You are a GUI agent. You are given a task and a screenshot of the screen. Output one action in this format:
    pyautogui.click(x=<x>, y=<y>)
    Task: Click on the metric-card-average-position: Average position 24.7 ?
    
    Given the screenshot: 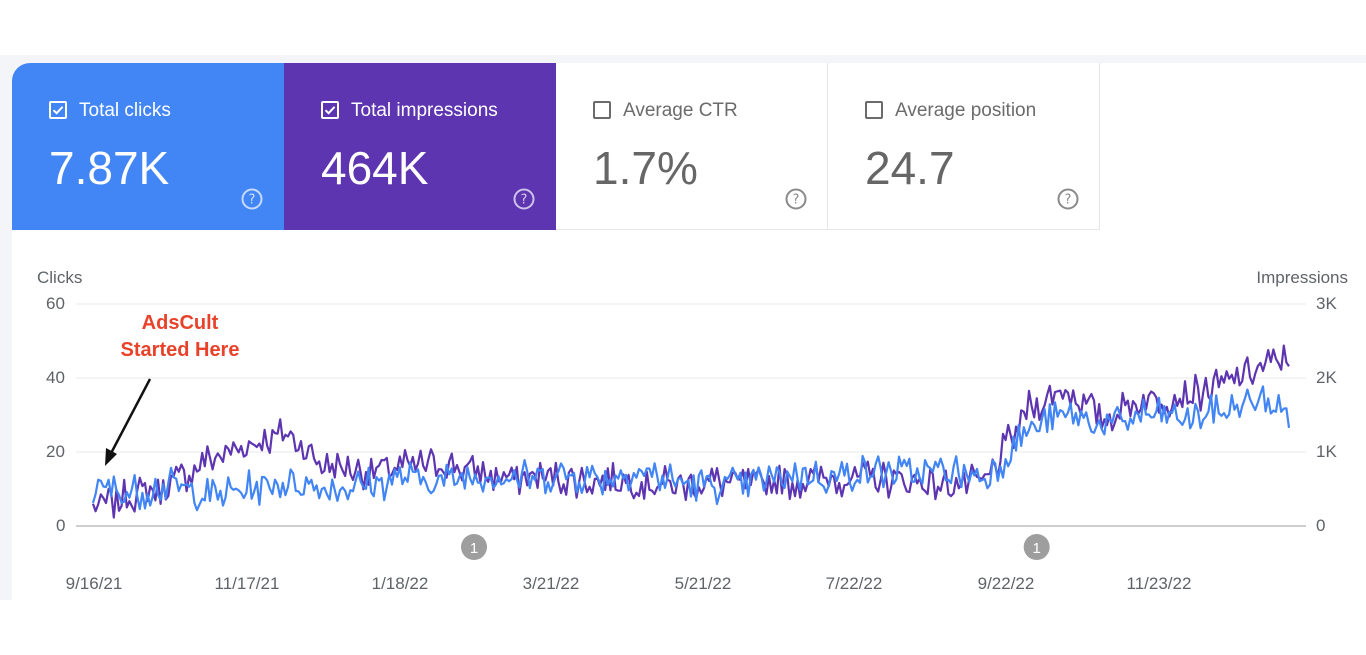 What is the action you would take?
    pyautogui.click(x=964, y=146)
    